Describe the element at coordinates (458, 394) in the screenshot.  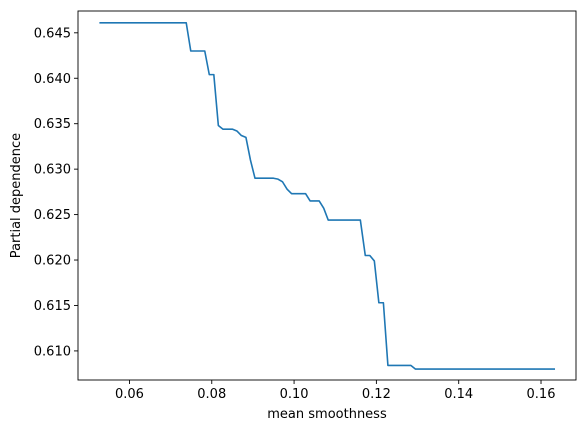
I see `x-tick-label: 0.14` at that location.